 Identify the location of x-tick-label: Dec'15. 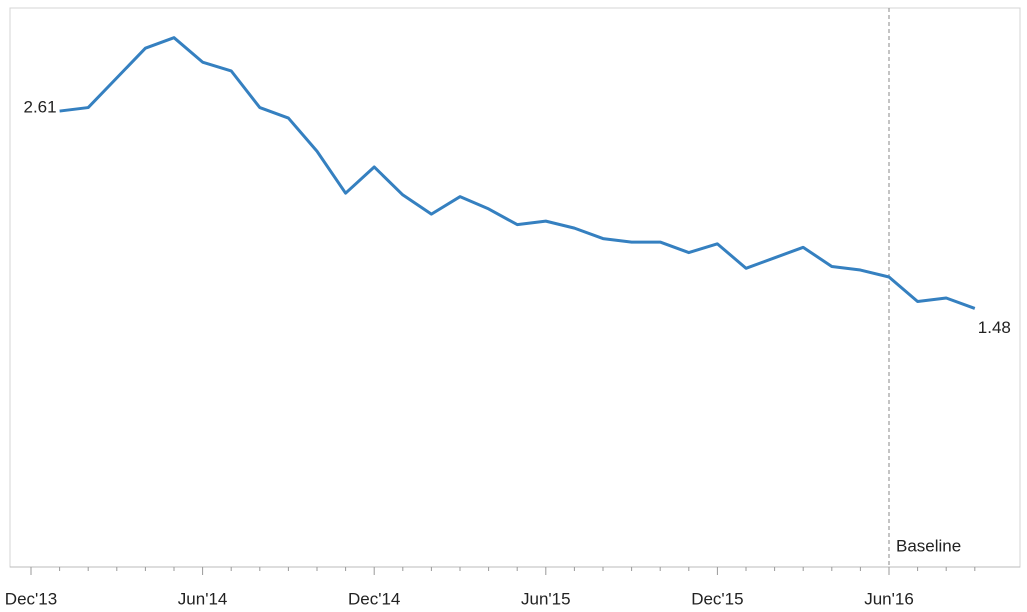
(717, 598).